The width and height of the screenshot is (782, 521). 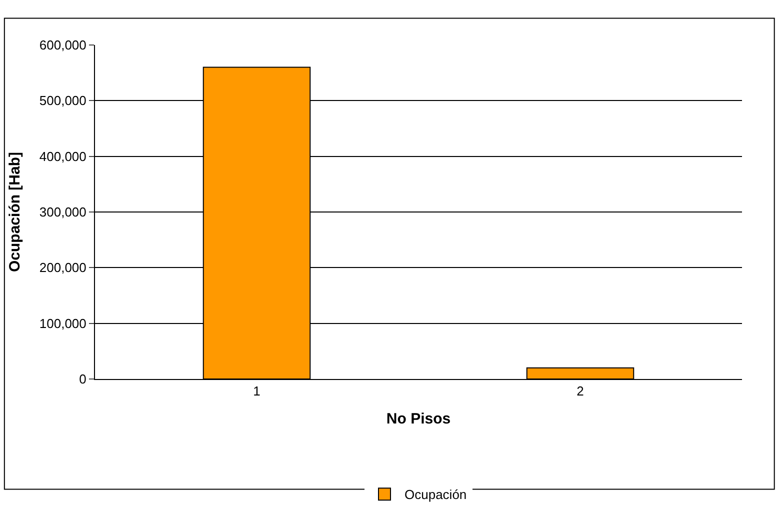 What do you see at coordinates (62, 100) in the screenshot?
I see `y-tick-label: 500,000` at bounding box center [62, 100].